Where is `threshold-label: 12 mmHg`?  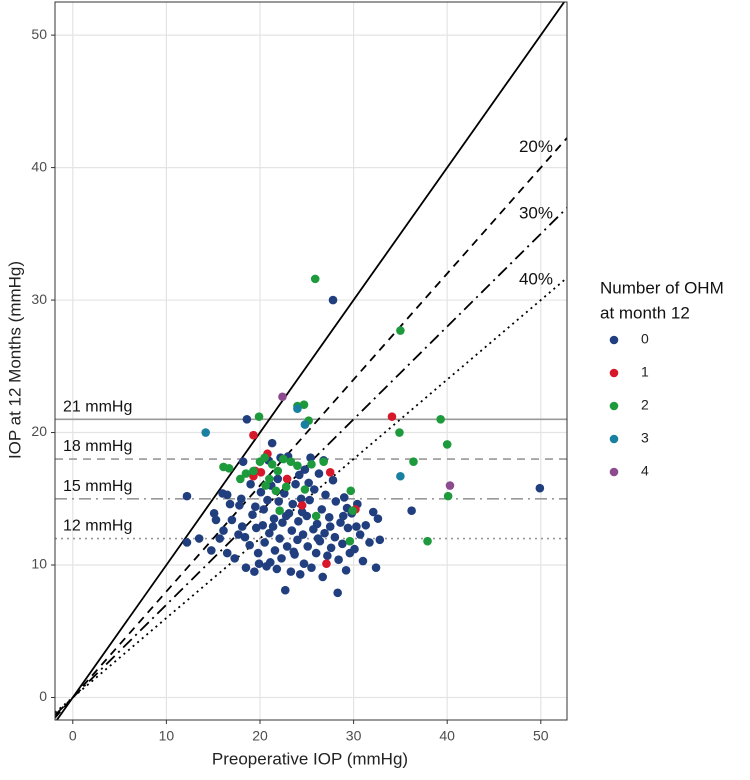
threshold-label: 12 mmHg is located at coordinates (97, 526).